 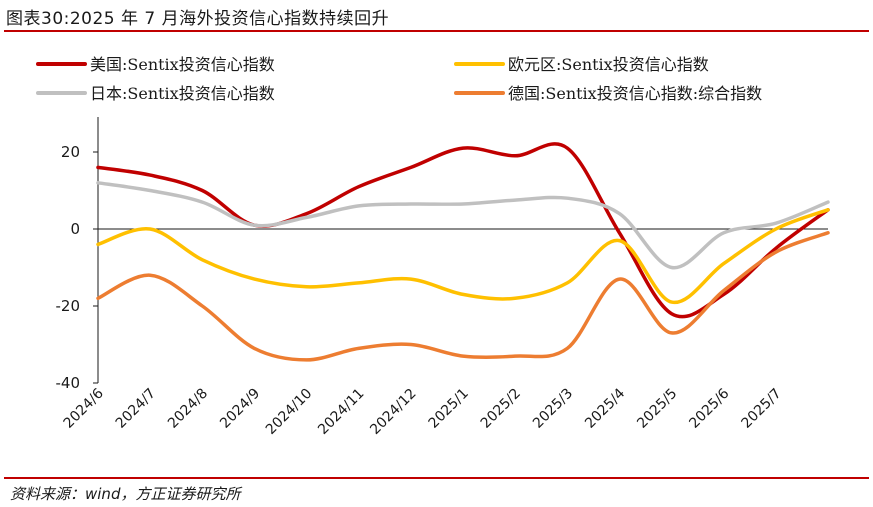 I want to click on legend-label: 日本:Sentix投资信心指数, so click(x=182, y=93).